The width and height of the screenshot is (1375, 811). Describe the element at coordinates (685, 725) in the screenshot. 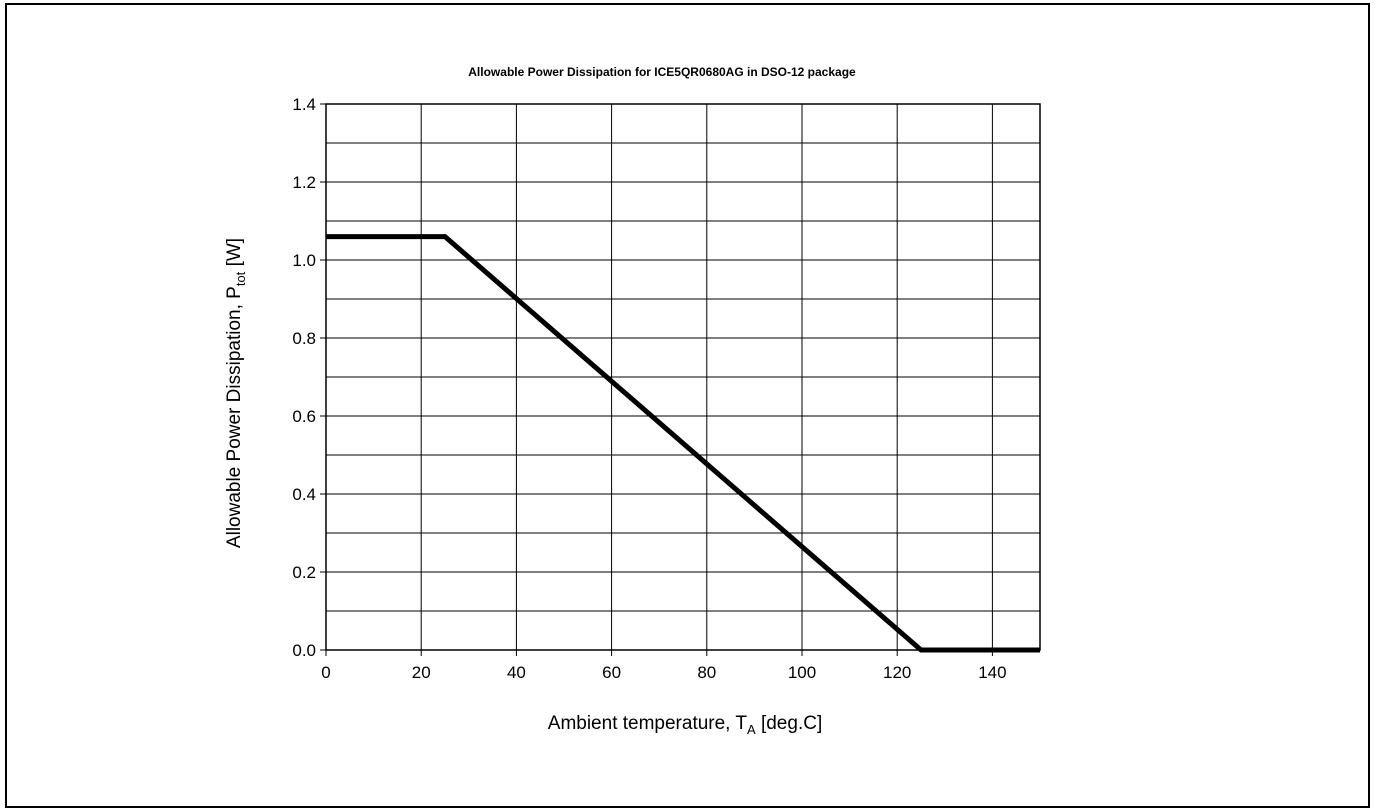

I see `x-axis-label: Ambient temperature, TA [deg.C]` at that location.